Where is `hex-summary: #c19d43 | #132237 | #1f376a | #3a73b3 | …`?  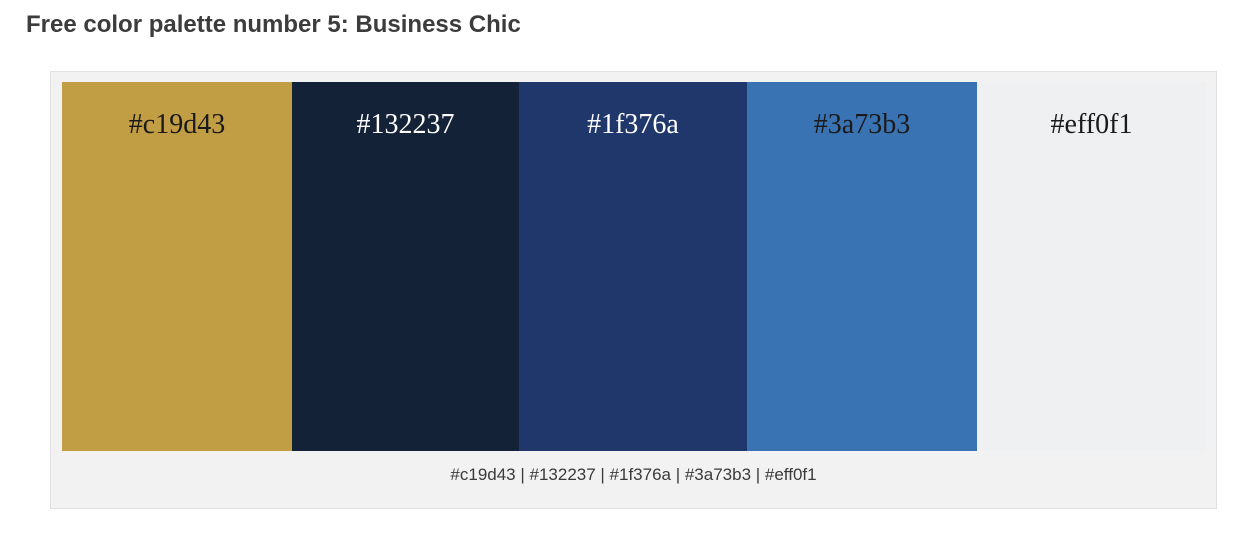 hex-summary: #c19d43 | #132237 | #1f376a | #3a73b3 | … is located at coordinates (633, 474).